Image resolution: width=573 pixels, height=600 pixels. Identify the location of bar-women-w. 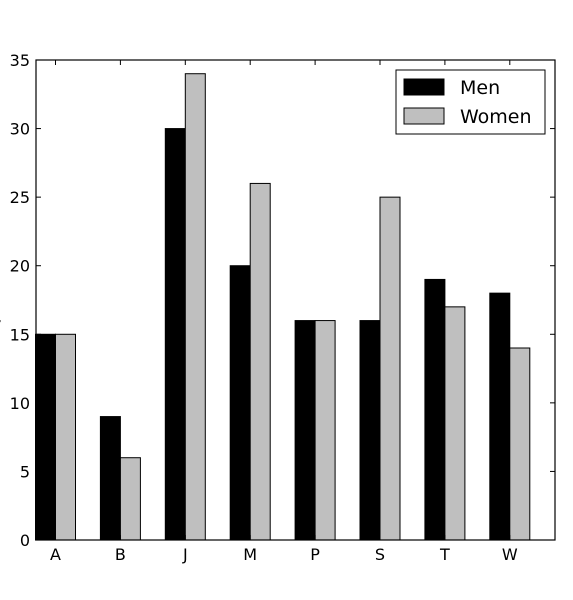
(520, 444).